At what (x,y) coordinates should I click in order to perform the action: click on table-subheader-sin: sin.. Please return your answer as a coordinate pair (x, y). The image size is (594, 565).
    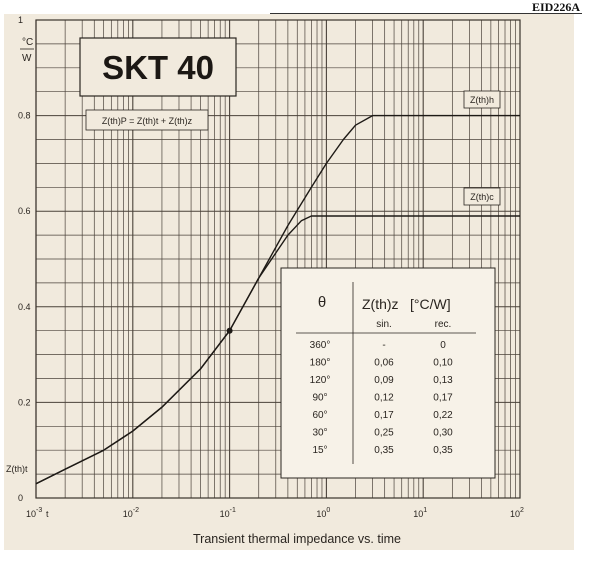
    Looking at the image, I should click on (384, 324).